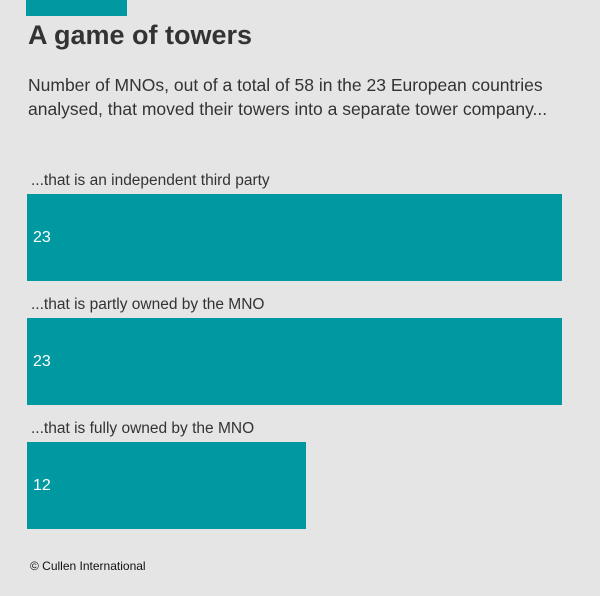  What do you see at coordinates (88, 566) in the screenshot?
I see `source-credit: © Cullen International` at bounding box center [88, 566].